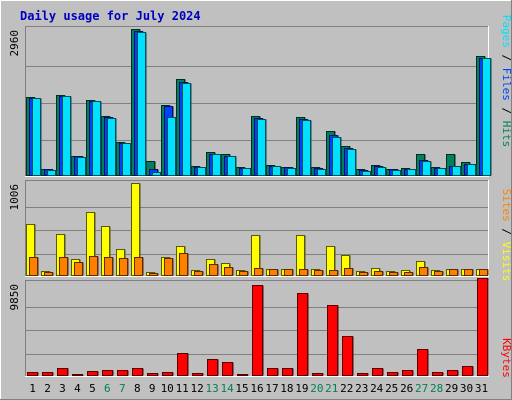  I want to click on day-label: 16, so click(256, 388).